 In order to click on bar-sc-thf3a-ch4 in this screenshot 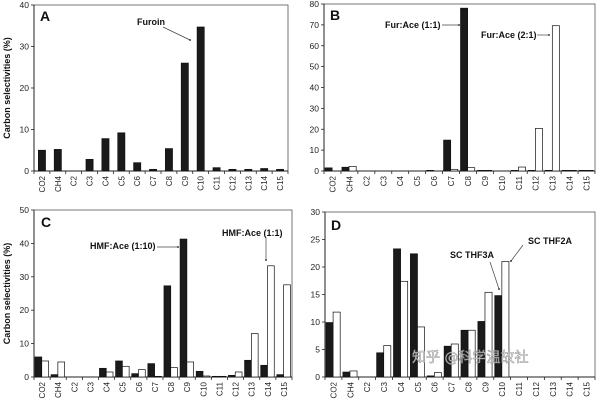, I will do `click(346, 374)`.